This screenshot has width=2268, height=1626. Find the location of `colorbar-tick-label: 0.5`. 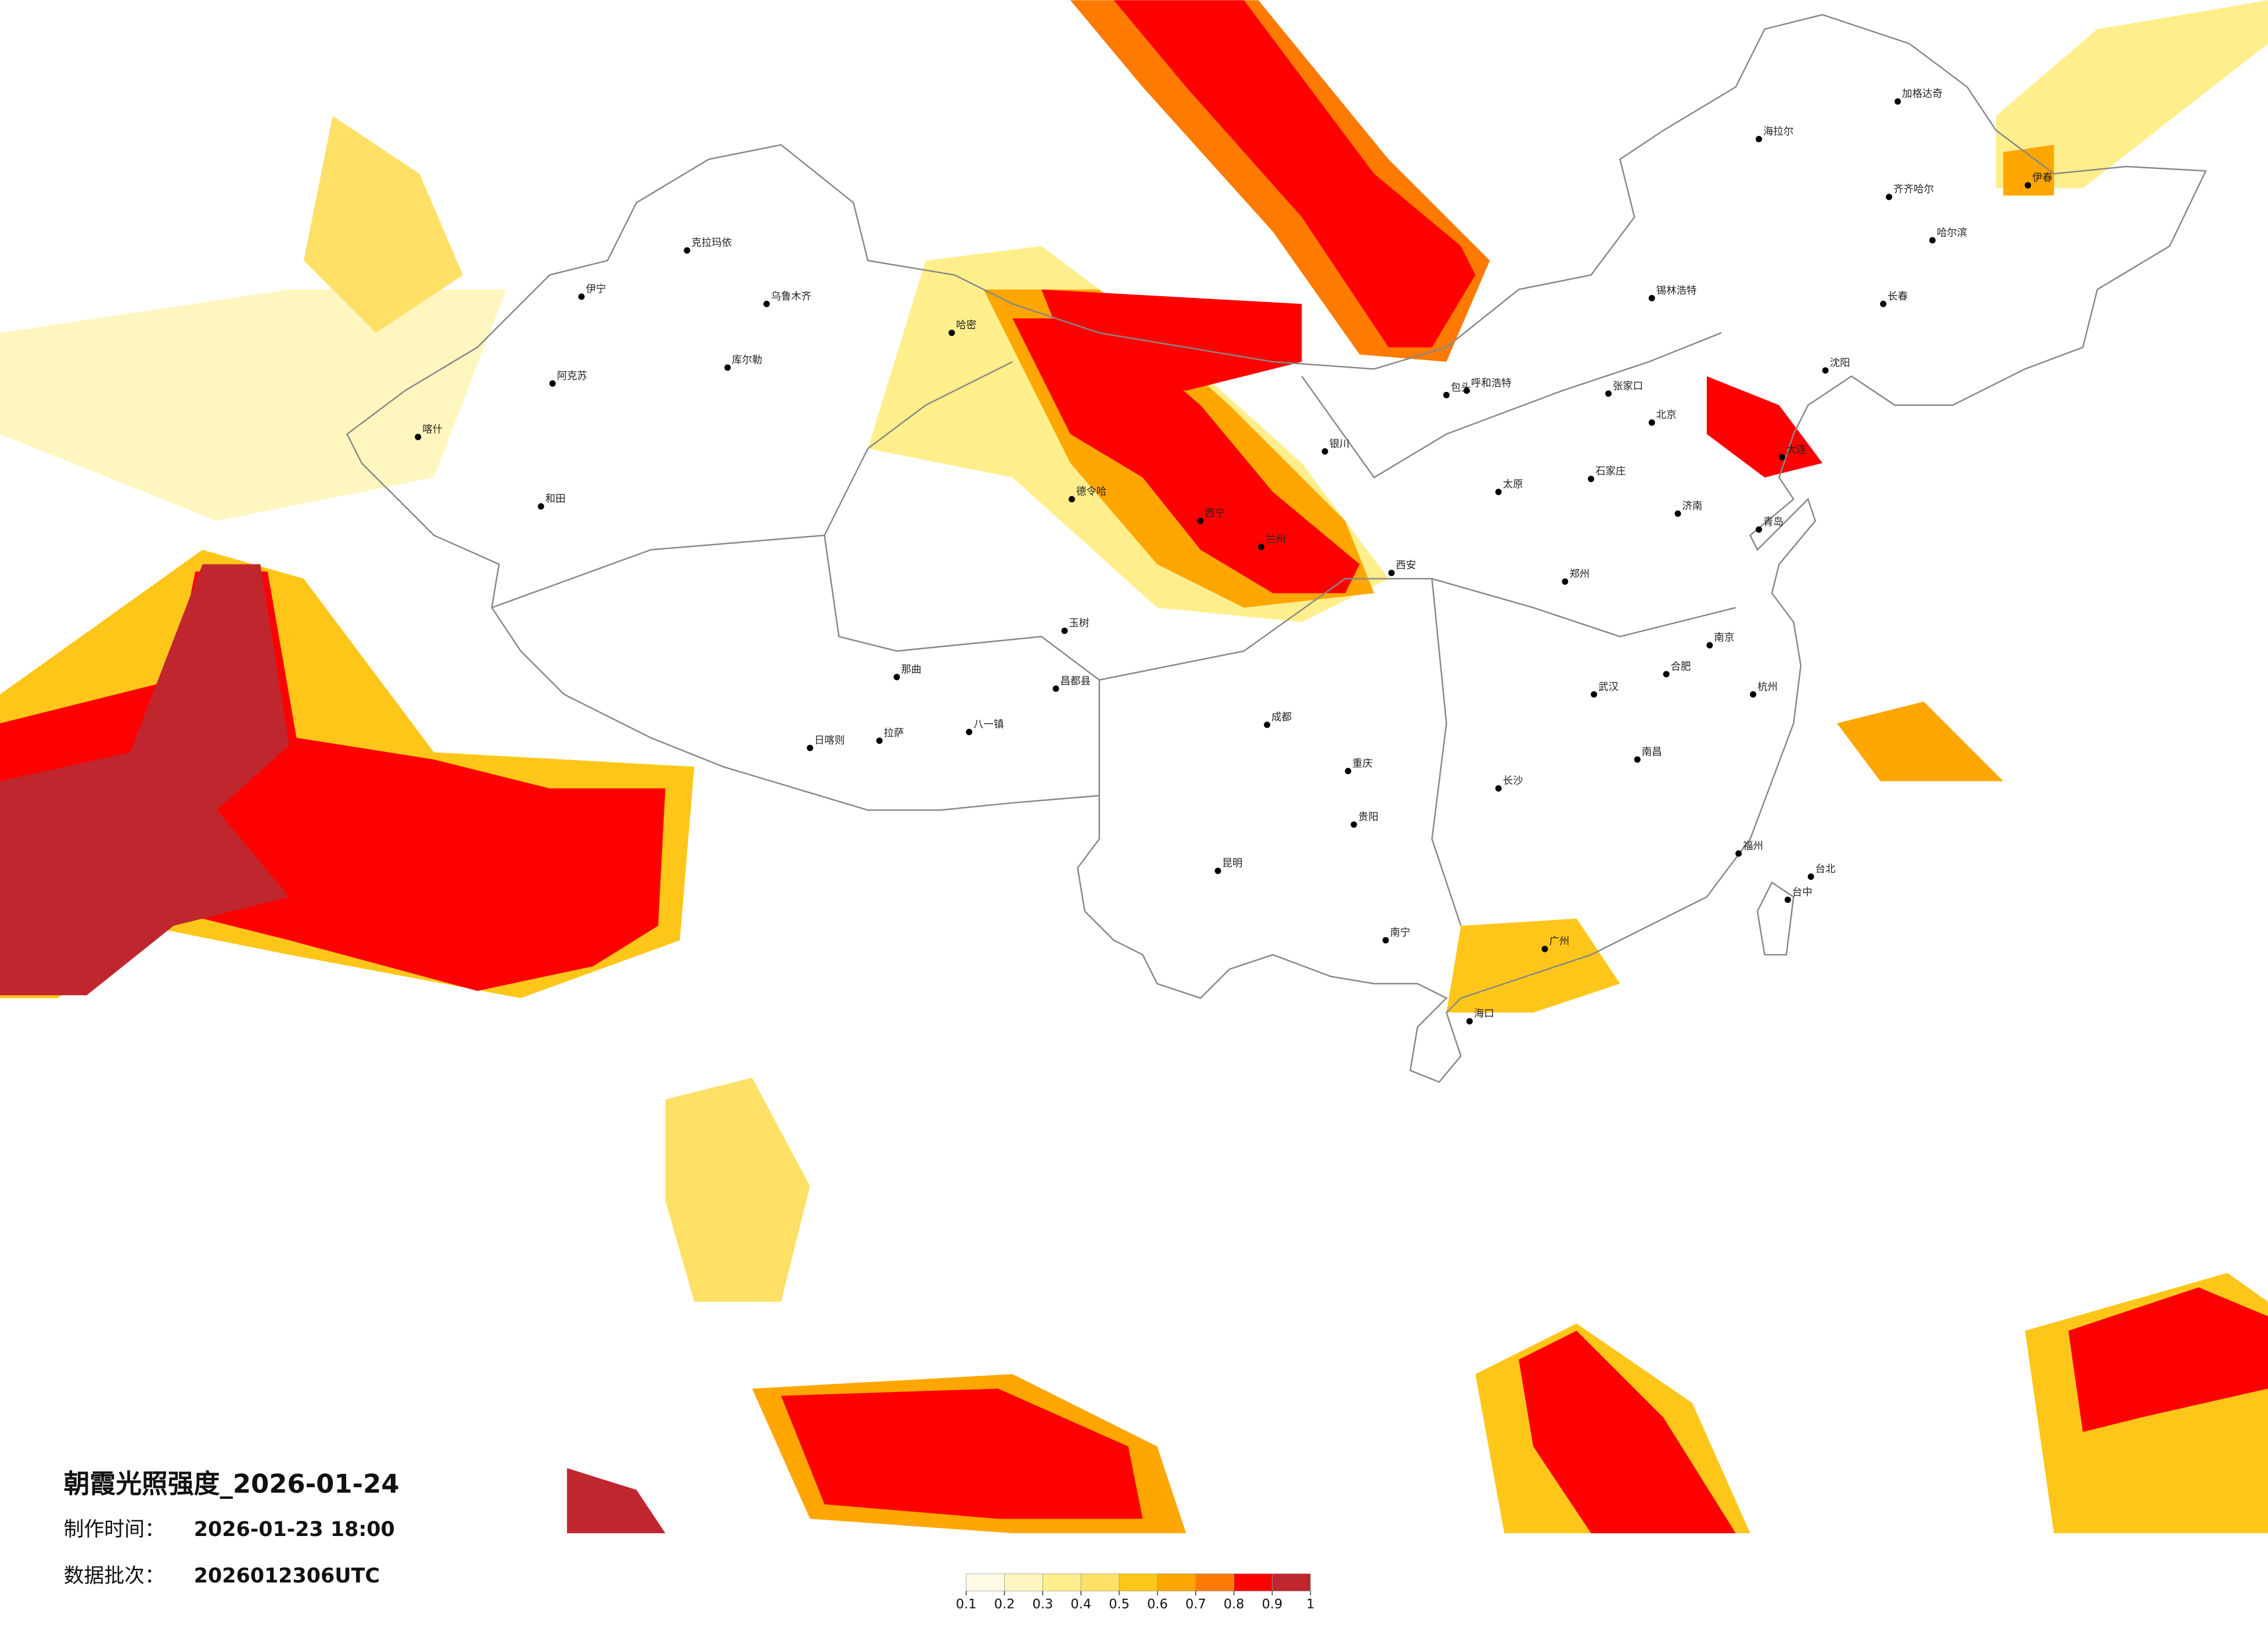

colorbar-tick-label: 0.5 is located at coordinates (1119, 1604).